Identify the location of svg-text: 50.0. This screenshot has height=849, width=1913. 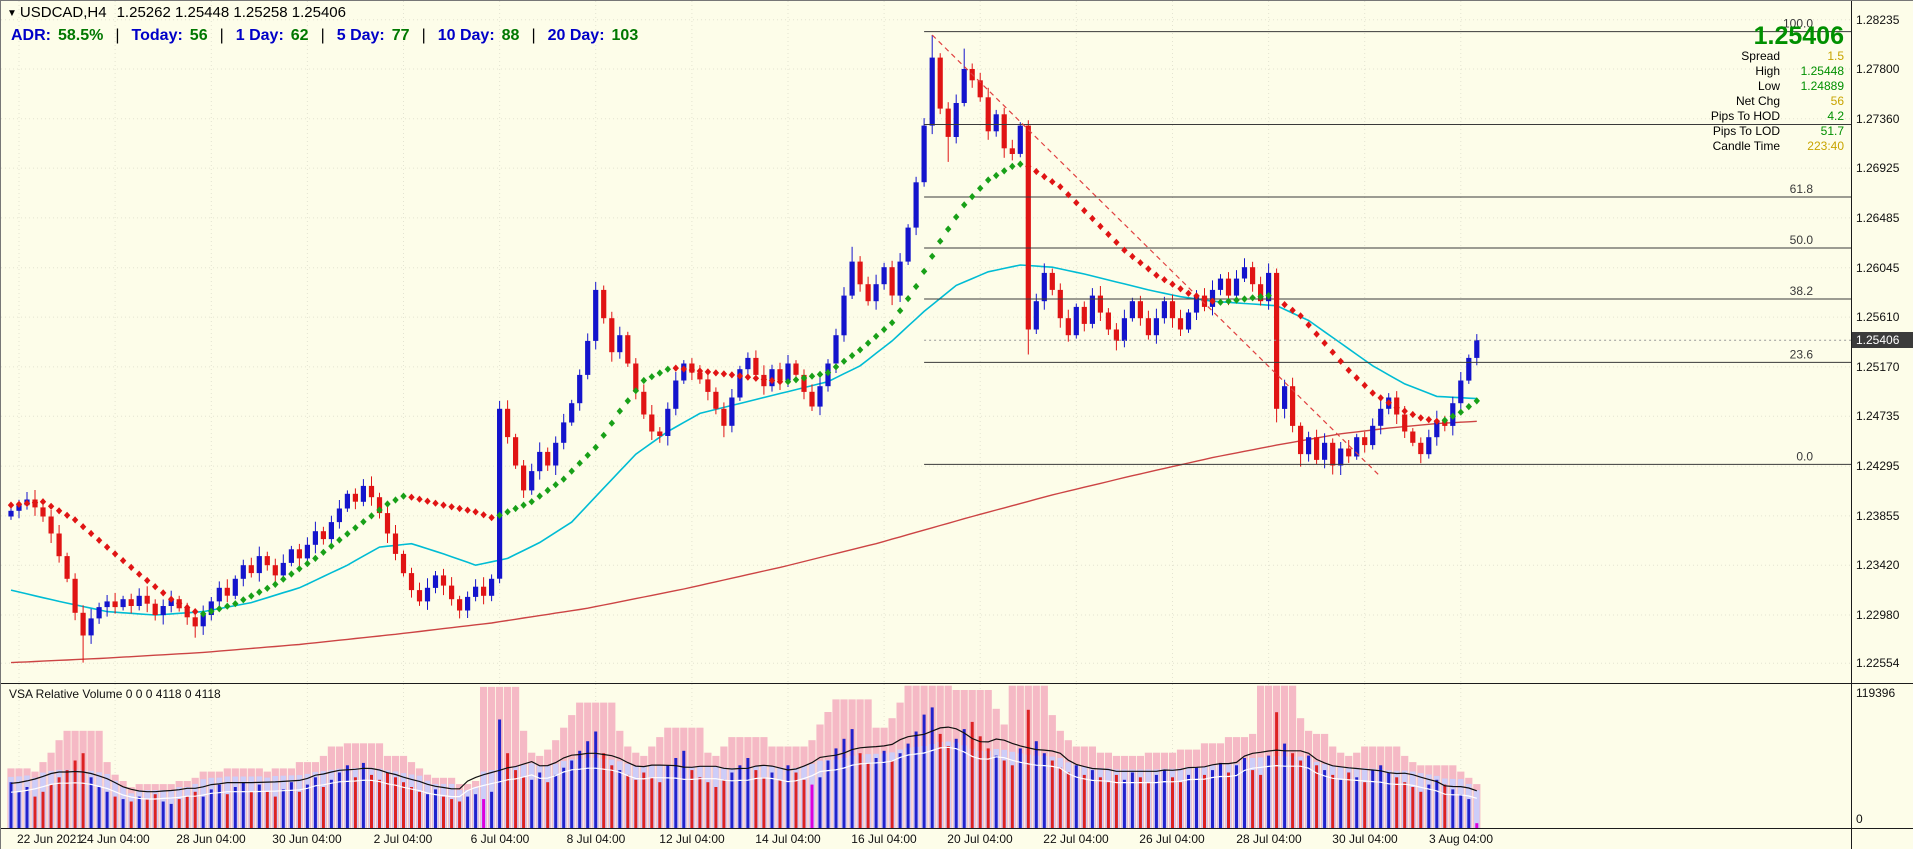
(1802, 240).